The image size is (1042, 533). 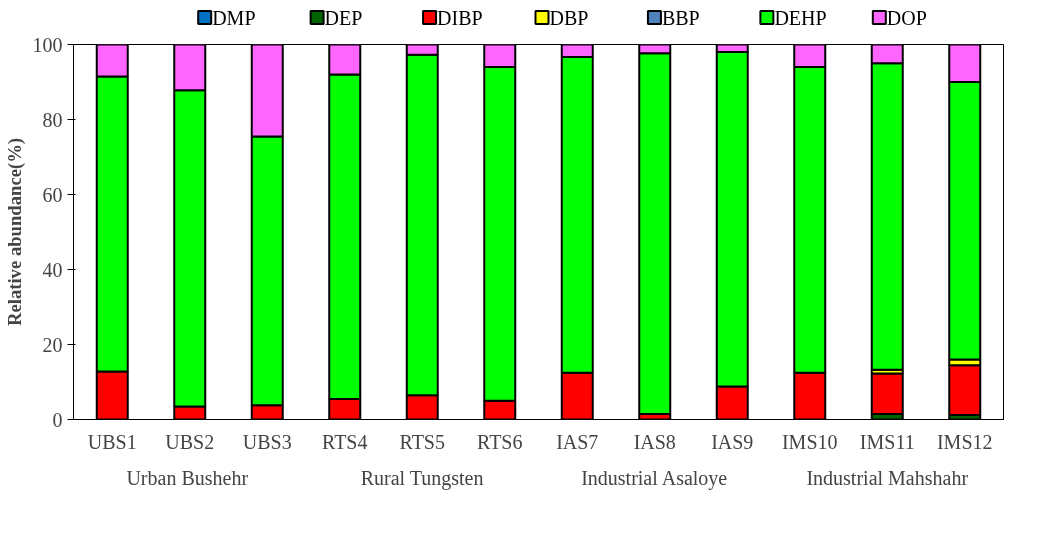 I want to click on y-tick-label: 100, so click(x=47, y=44).